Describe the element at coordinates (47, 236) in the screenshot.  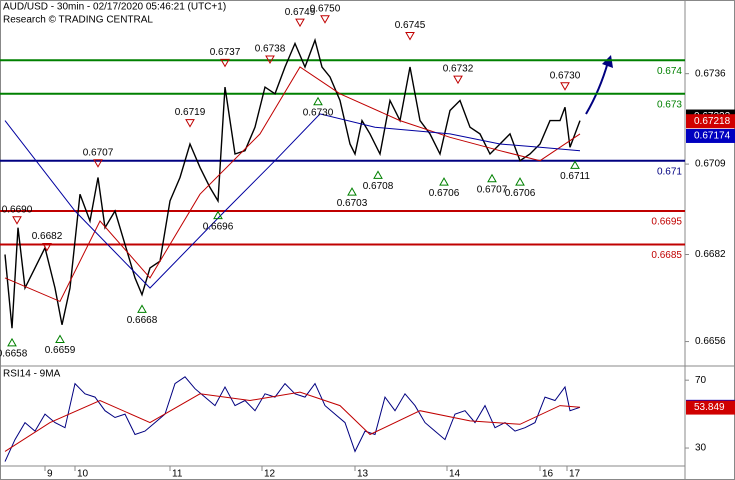
I see `peak-label: 0.6682` at that location.